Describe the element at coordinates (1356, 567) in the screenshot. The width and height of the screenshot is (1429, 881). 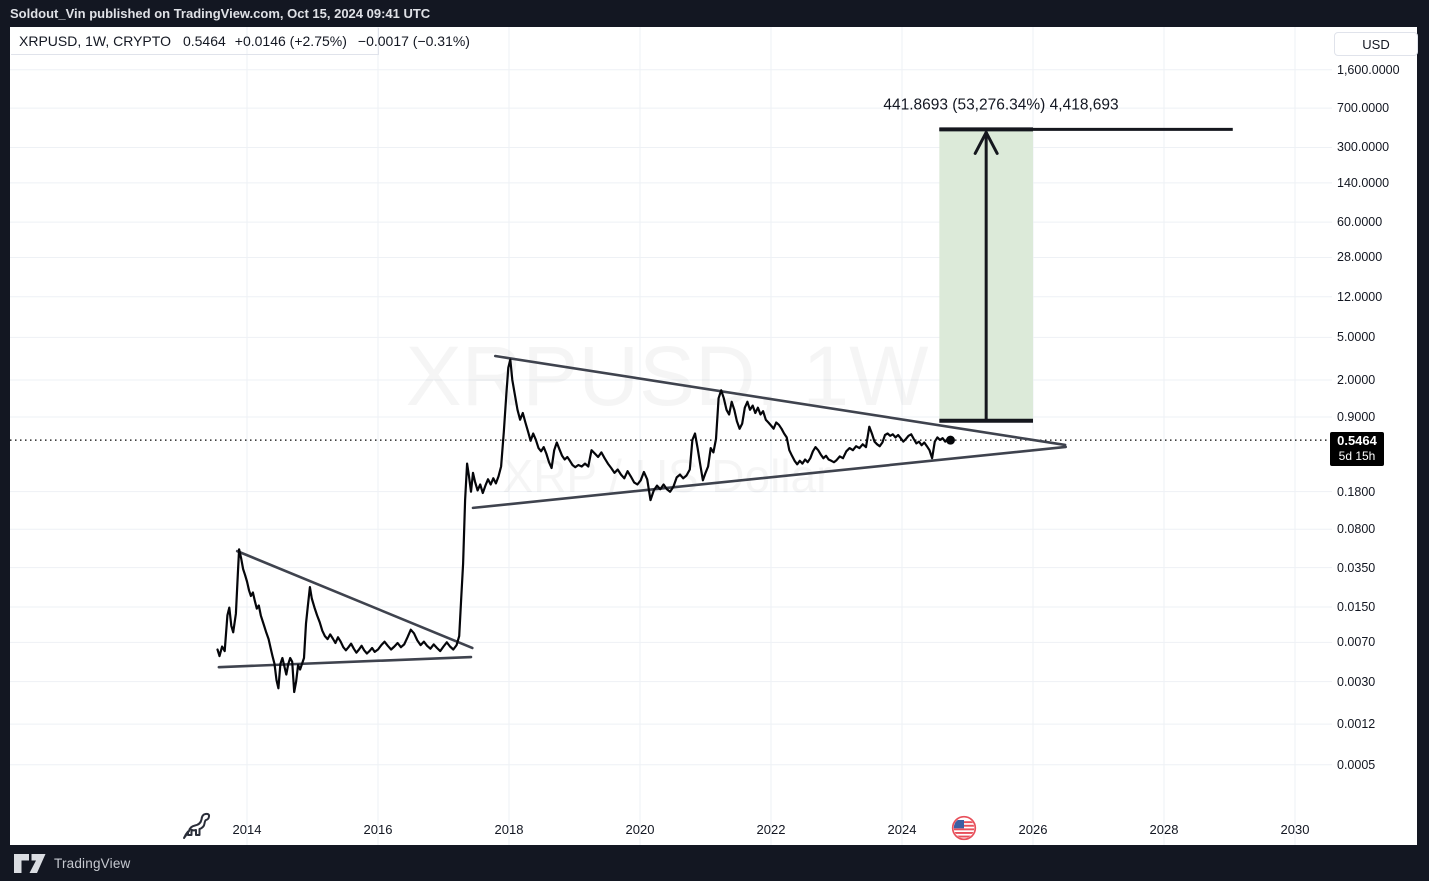
I see `price-scale-label-0.0350: 0.0350` at that location.